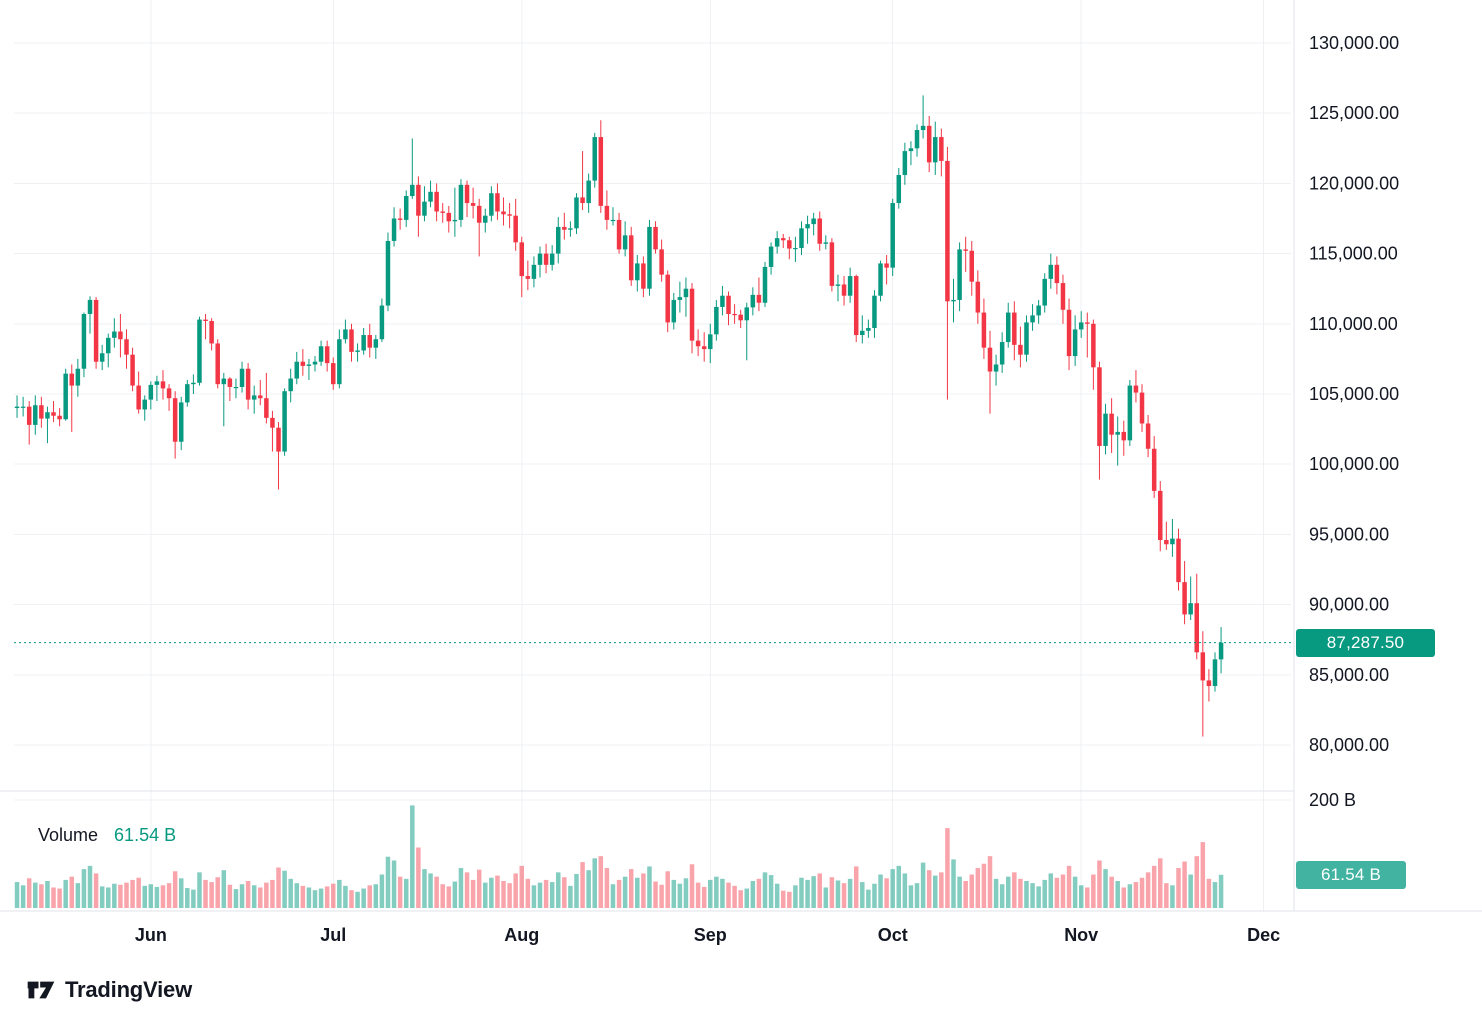 The width and height of the screenshot is (1482, 1030). Describe the element at coordinates (1349, 534) in the screenshot. I see `price-axis-label: 95,000.00` at that location.